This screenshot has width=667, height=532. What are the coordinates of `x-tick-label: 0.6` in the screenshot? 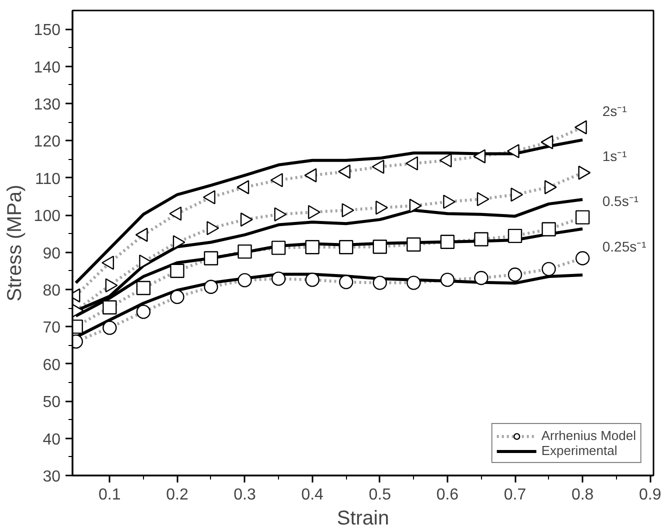 It's located at (447, 495).